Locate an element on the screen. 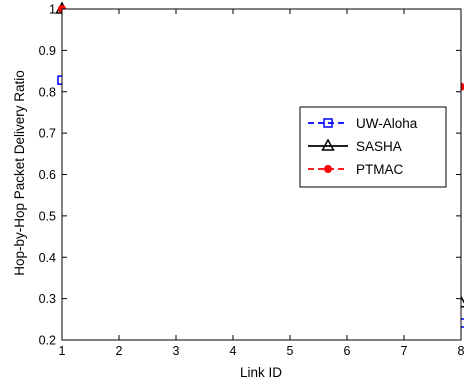 The height and width of the screenshot is (384, 464). legend-item-uw-aloha: UW-Aloha is located at coordinates (363, 123).